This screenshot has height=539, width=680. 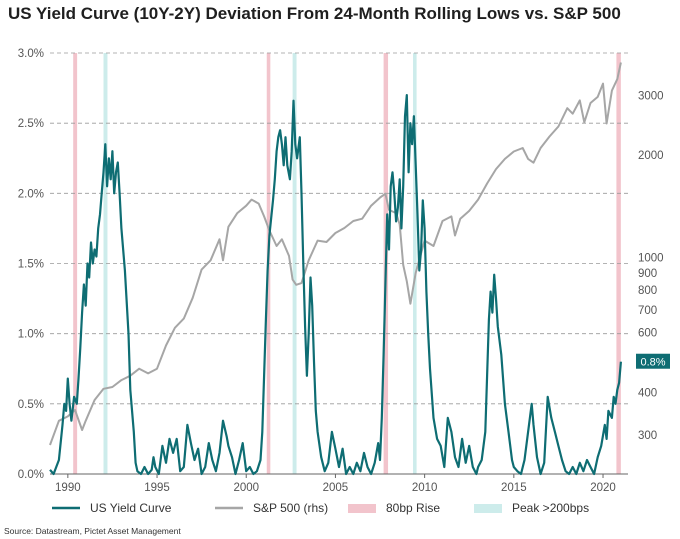 What do you see at coordinates (514, 488) in the screenshot?
I see `x-tick-label: 2015` at bounding box center [514, 488].